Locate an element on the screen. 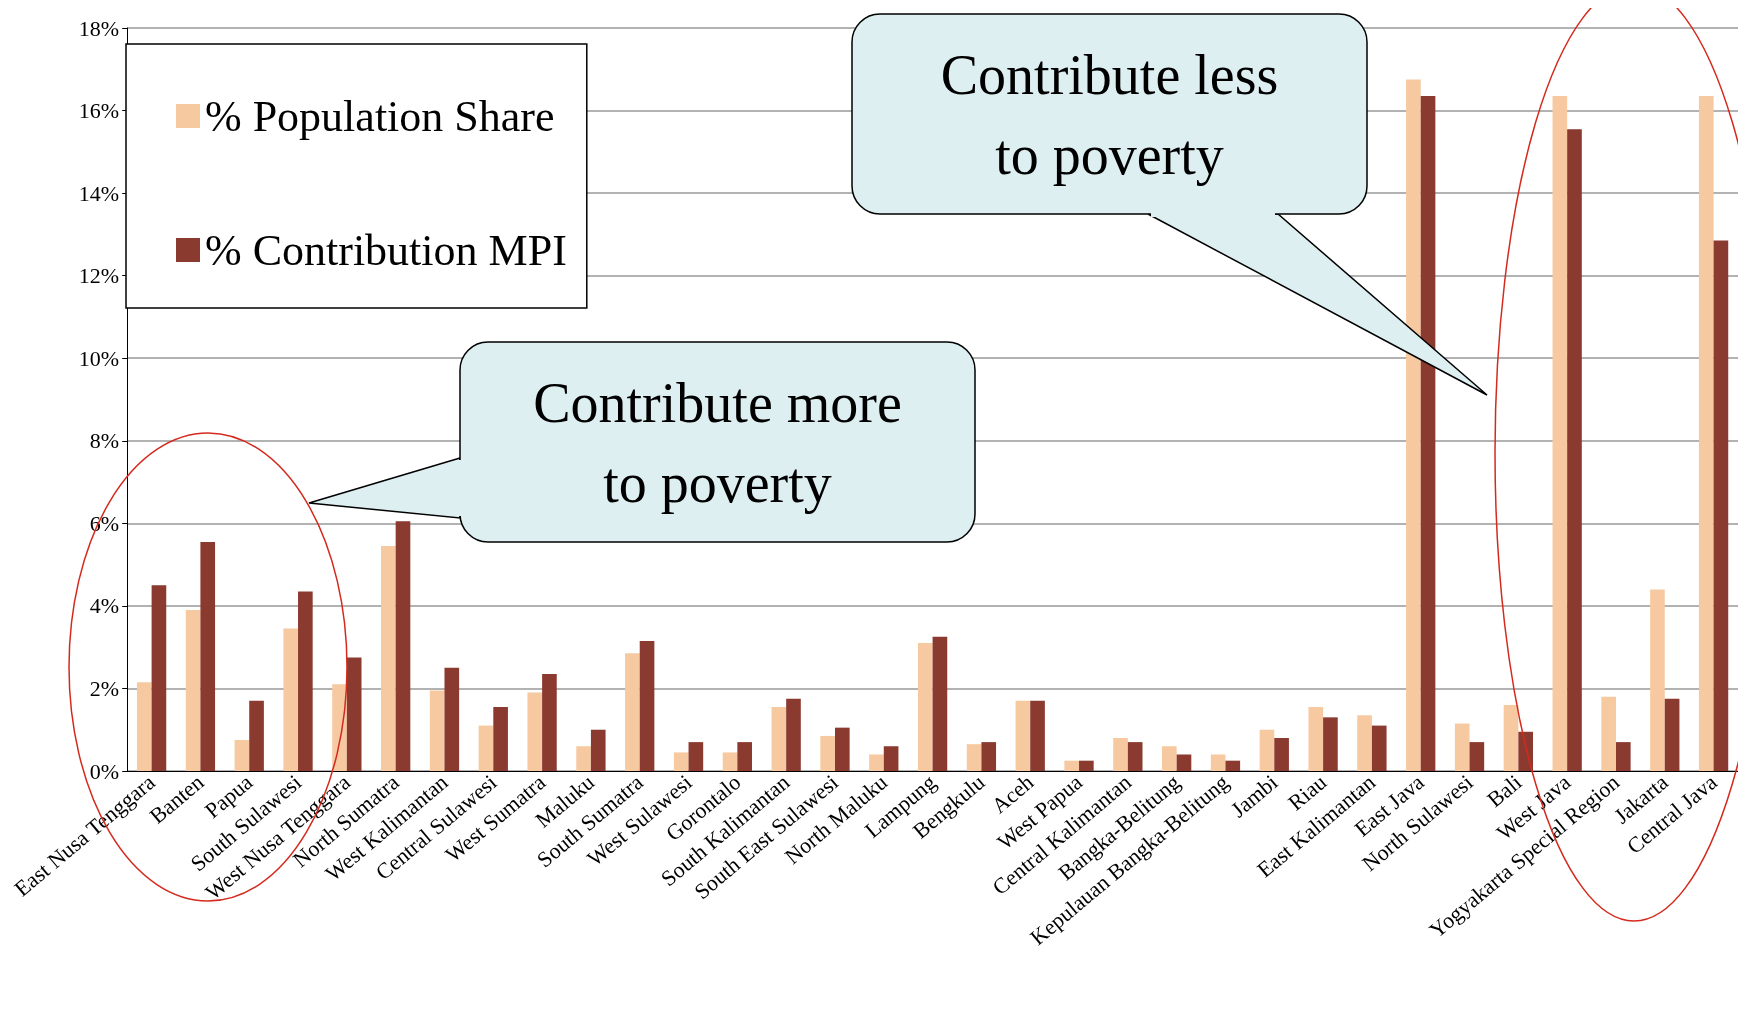 This screenshot has height=1029, width=1746. annotation: Contribute less to poverty is located at coordinates (1109, 115).